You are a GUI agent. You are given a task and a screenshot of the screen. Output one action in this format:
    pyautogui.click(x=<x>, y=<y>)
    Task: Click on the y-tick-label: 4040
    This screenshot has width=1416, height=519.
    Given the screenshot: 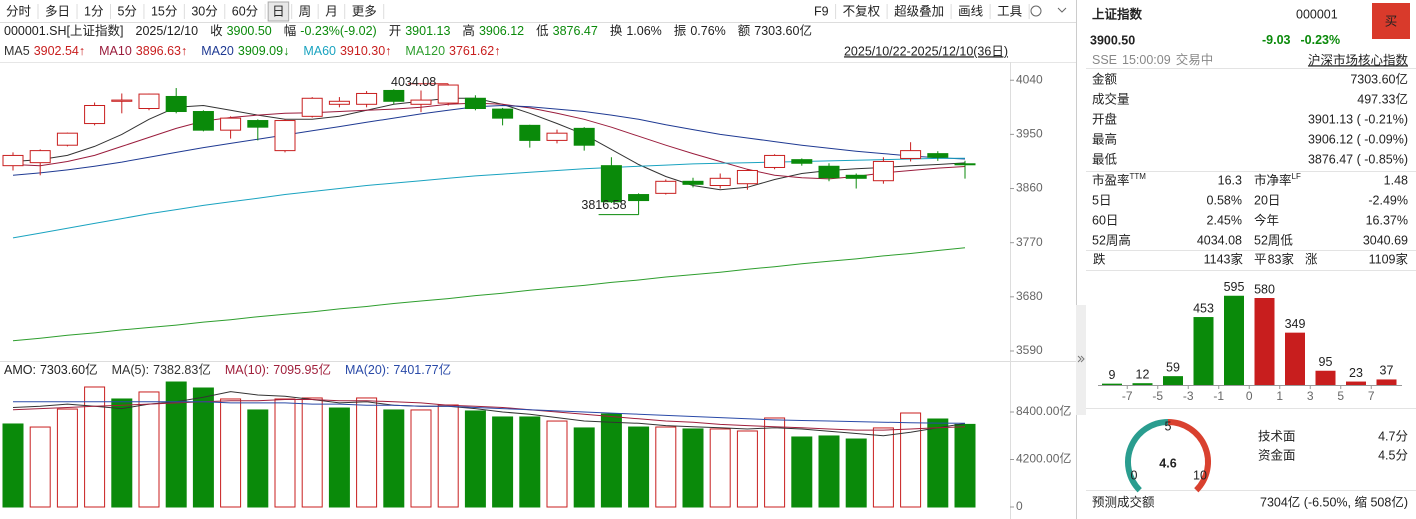 What is the action you would take?
    pyautogui.click(x=1029, y=79)
    